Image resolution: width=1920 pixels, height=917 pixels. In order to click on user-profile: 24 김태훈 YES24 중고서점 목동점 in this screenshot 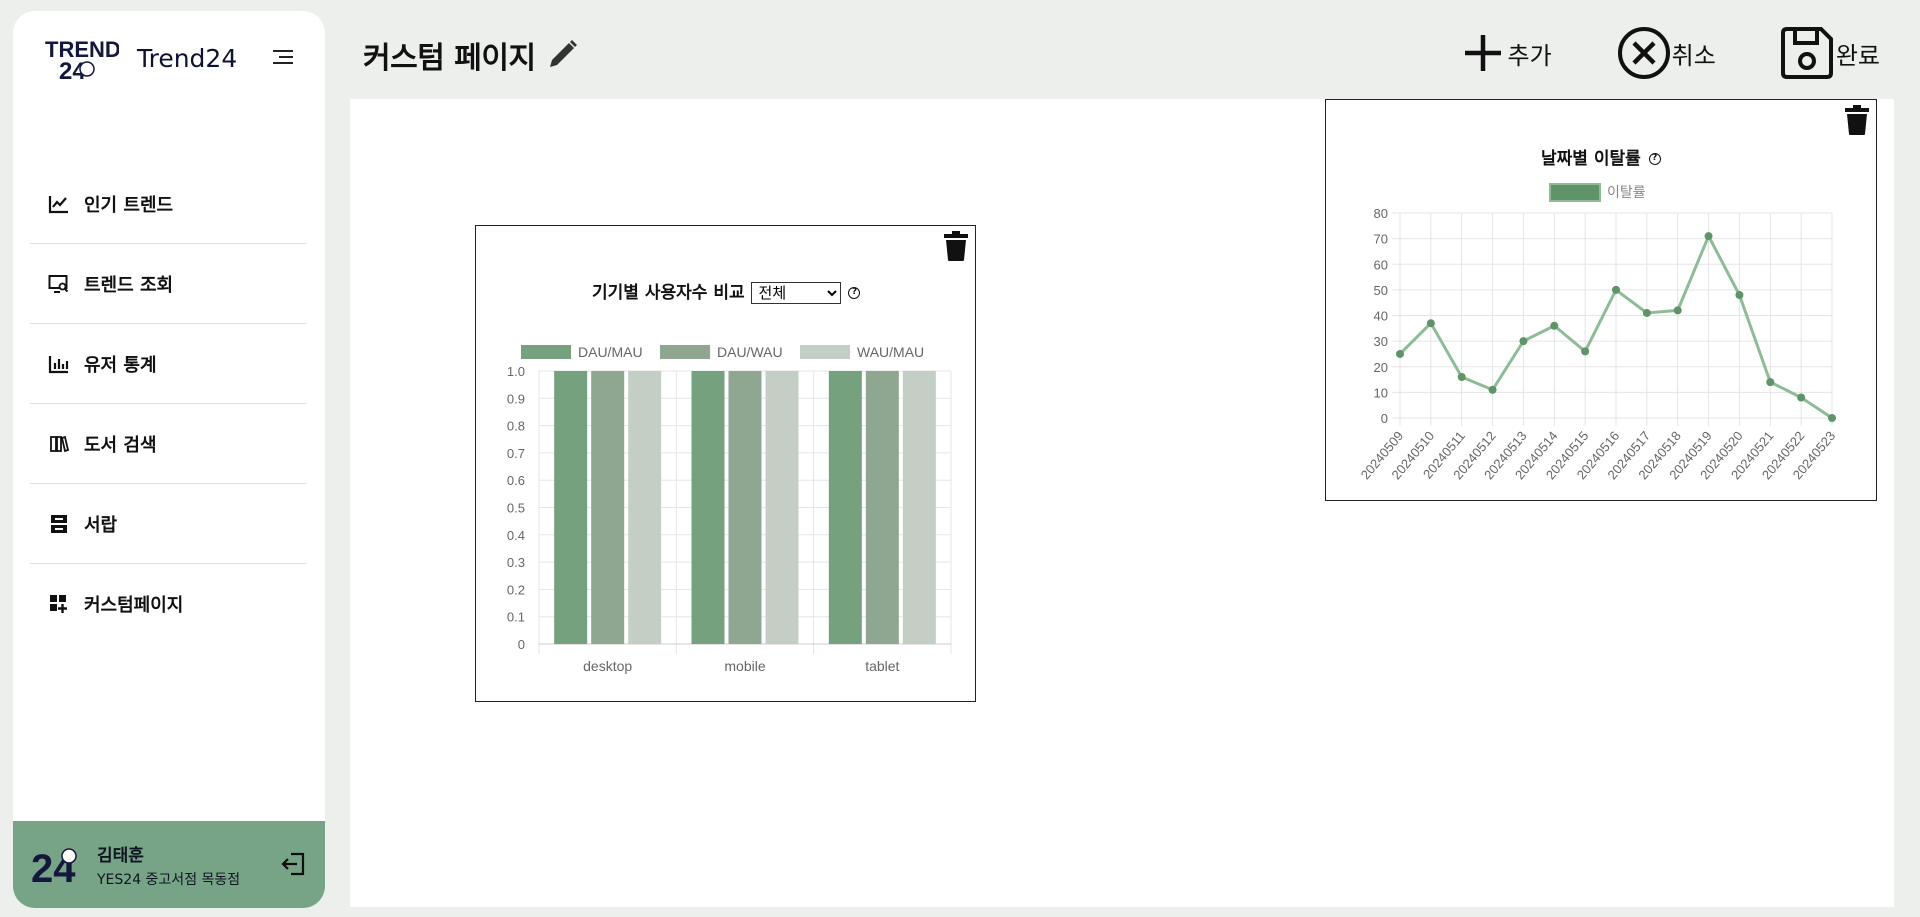, I will do `click(169, 864)`.